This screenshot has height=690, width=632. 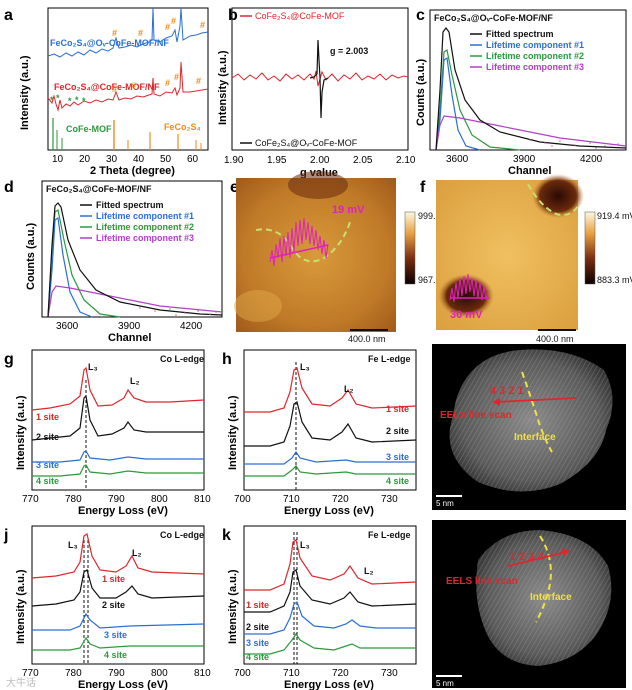 What do you see at coordinates (8, 15) in the screenshot?
I see `panel-label-a: a` at bounding box center [8, 15].